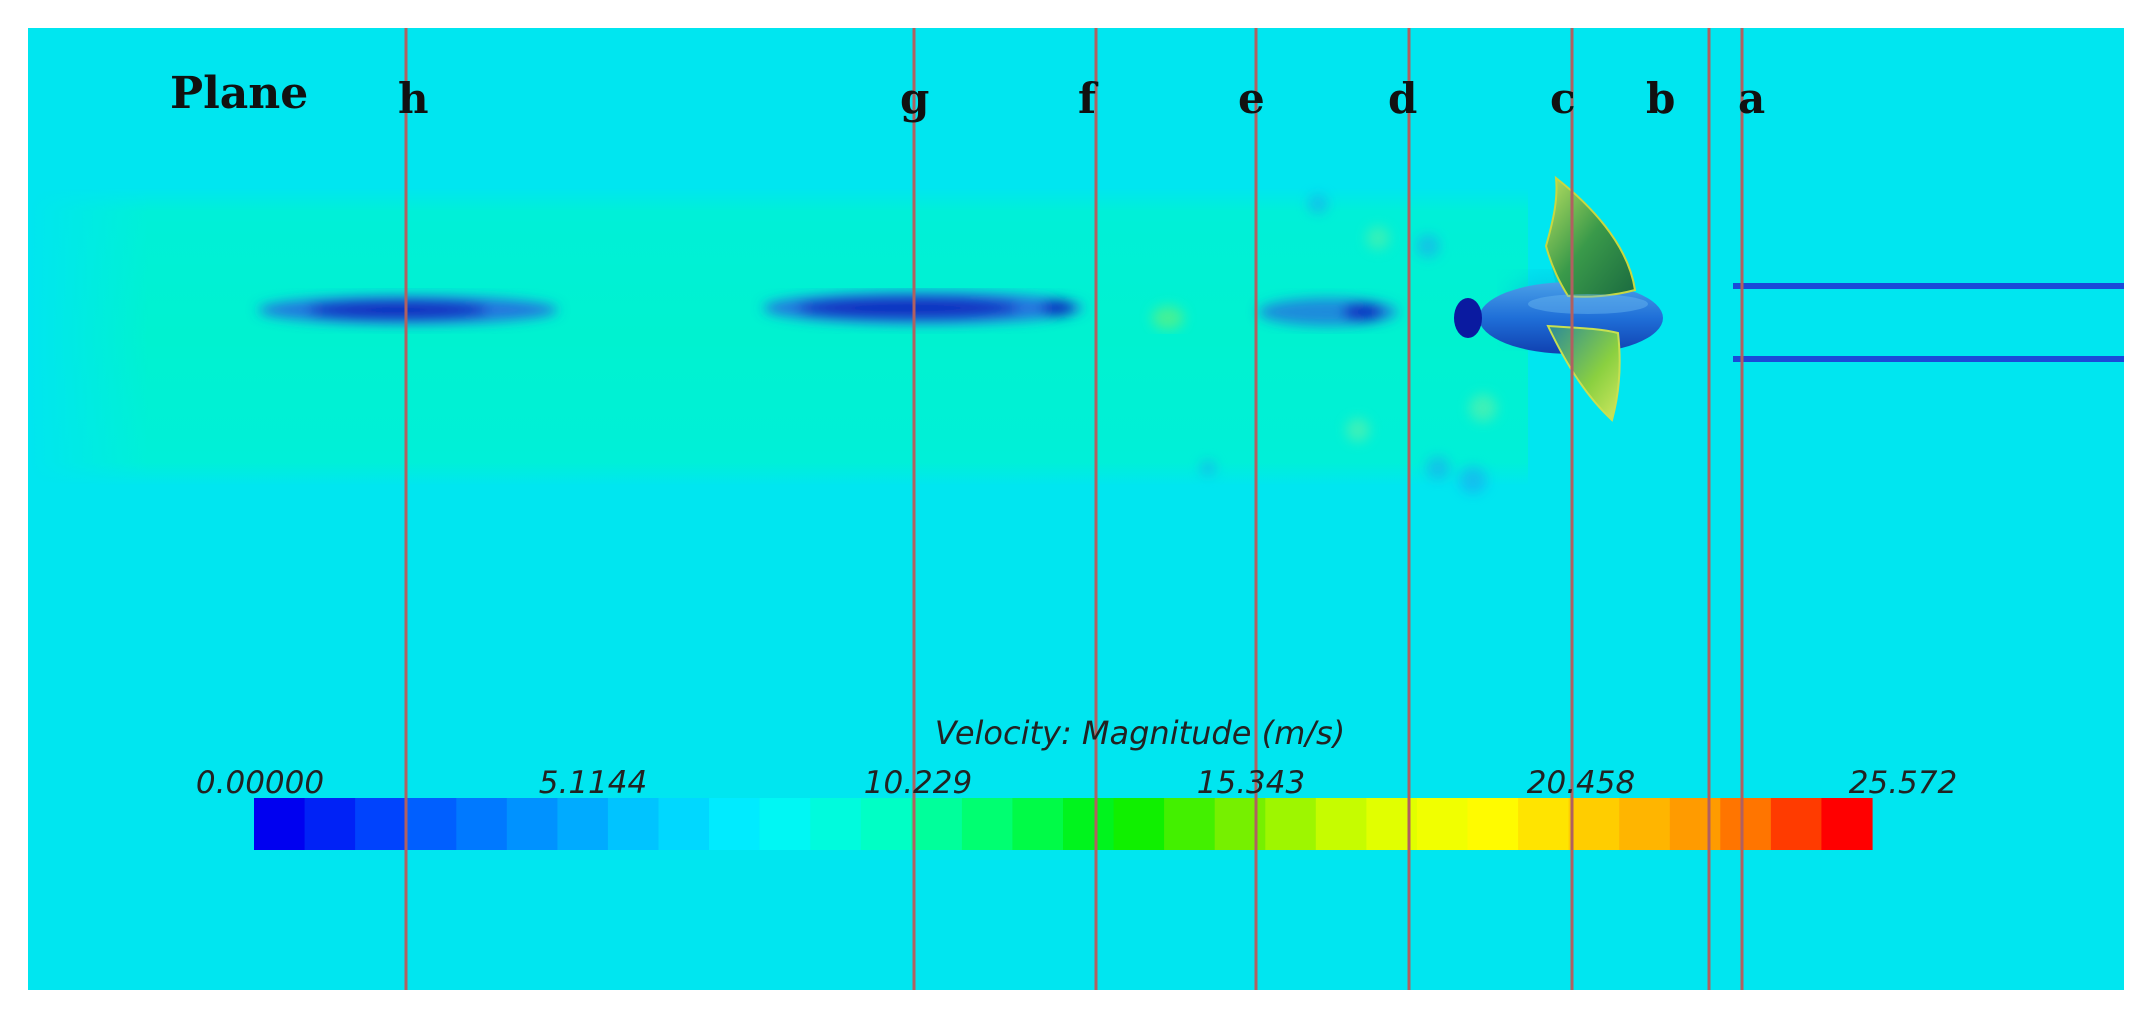 This screenshot has width=2151, height=1023. Describe the element at coordinates (1661, 98) in the screenshot. I see `plane-label-b: b` at that location.